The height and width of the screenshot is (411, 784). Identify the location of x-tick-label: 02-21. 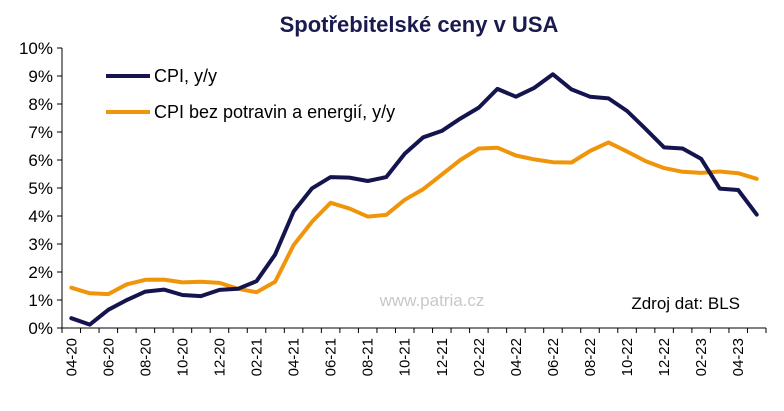
(257, 357).